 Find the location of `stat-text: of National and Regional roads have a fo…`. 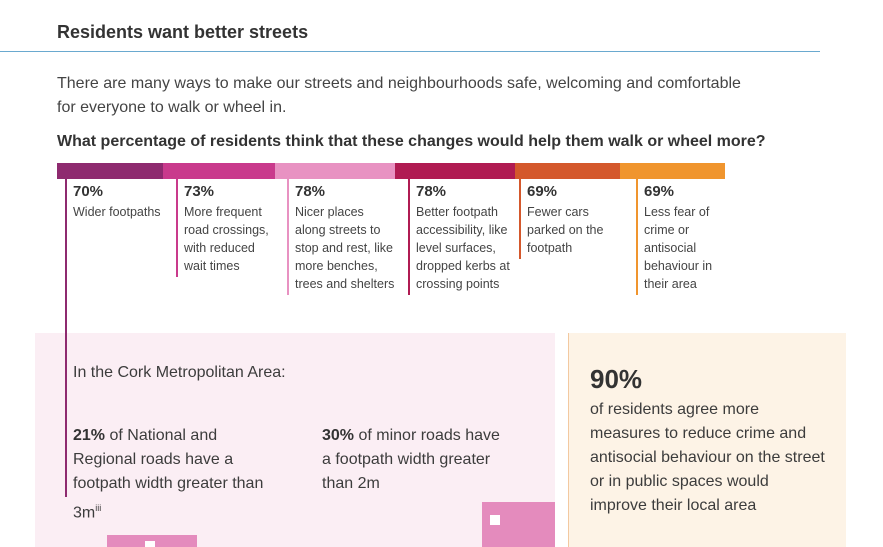

stat-text: of National and Regional roads have a fo… is located at coordinates (168, 474).